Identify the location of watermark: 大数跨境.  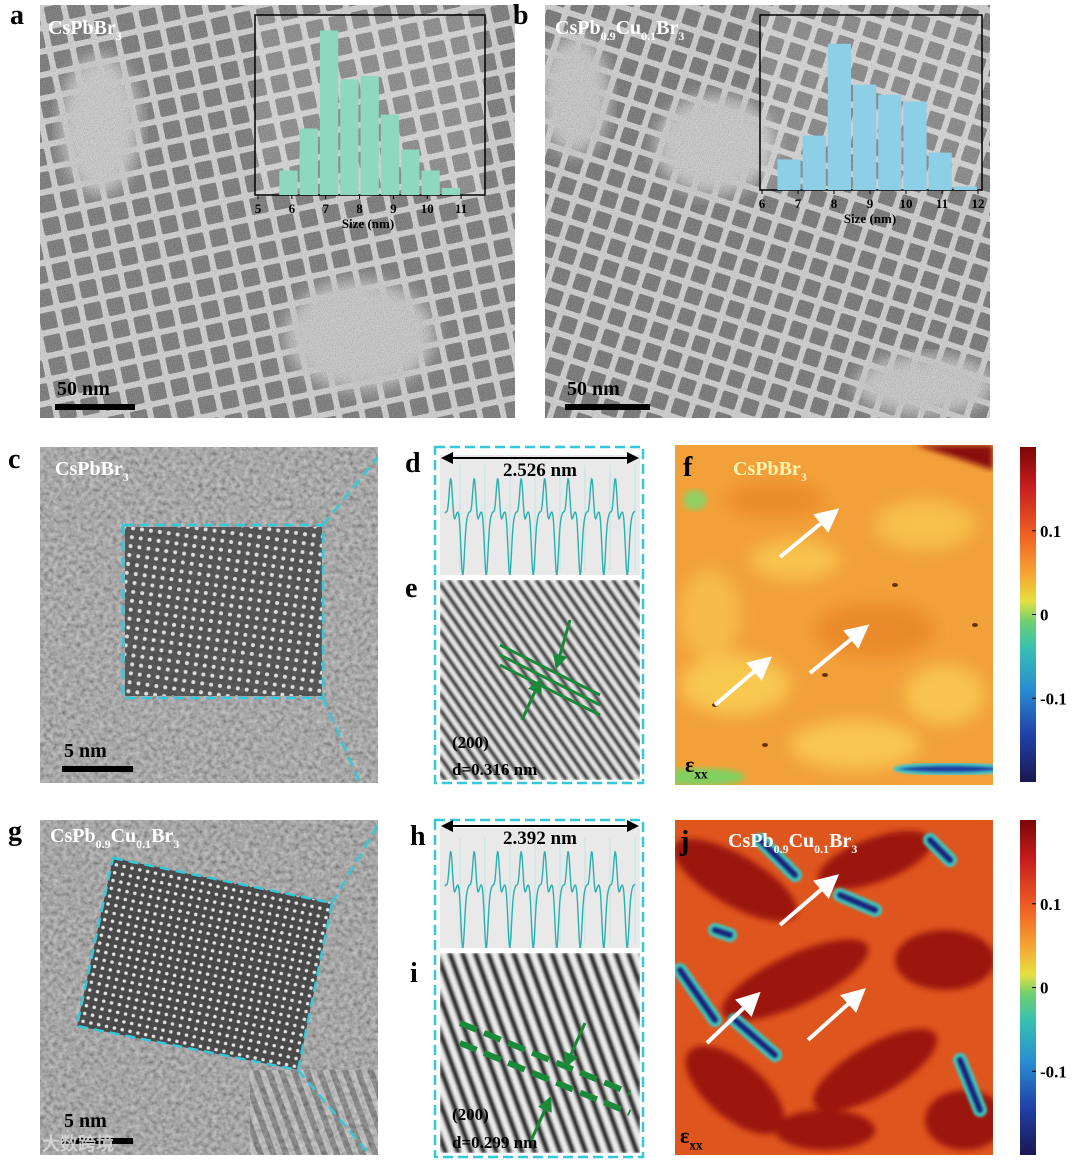
(78, 1144).